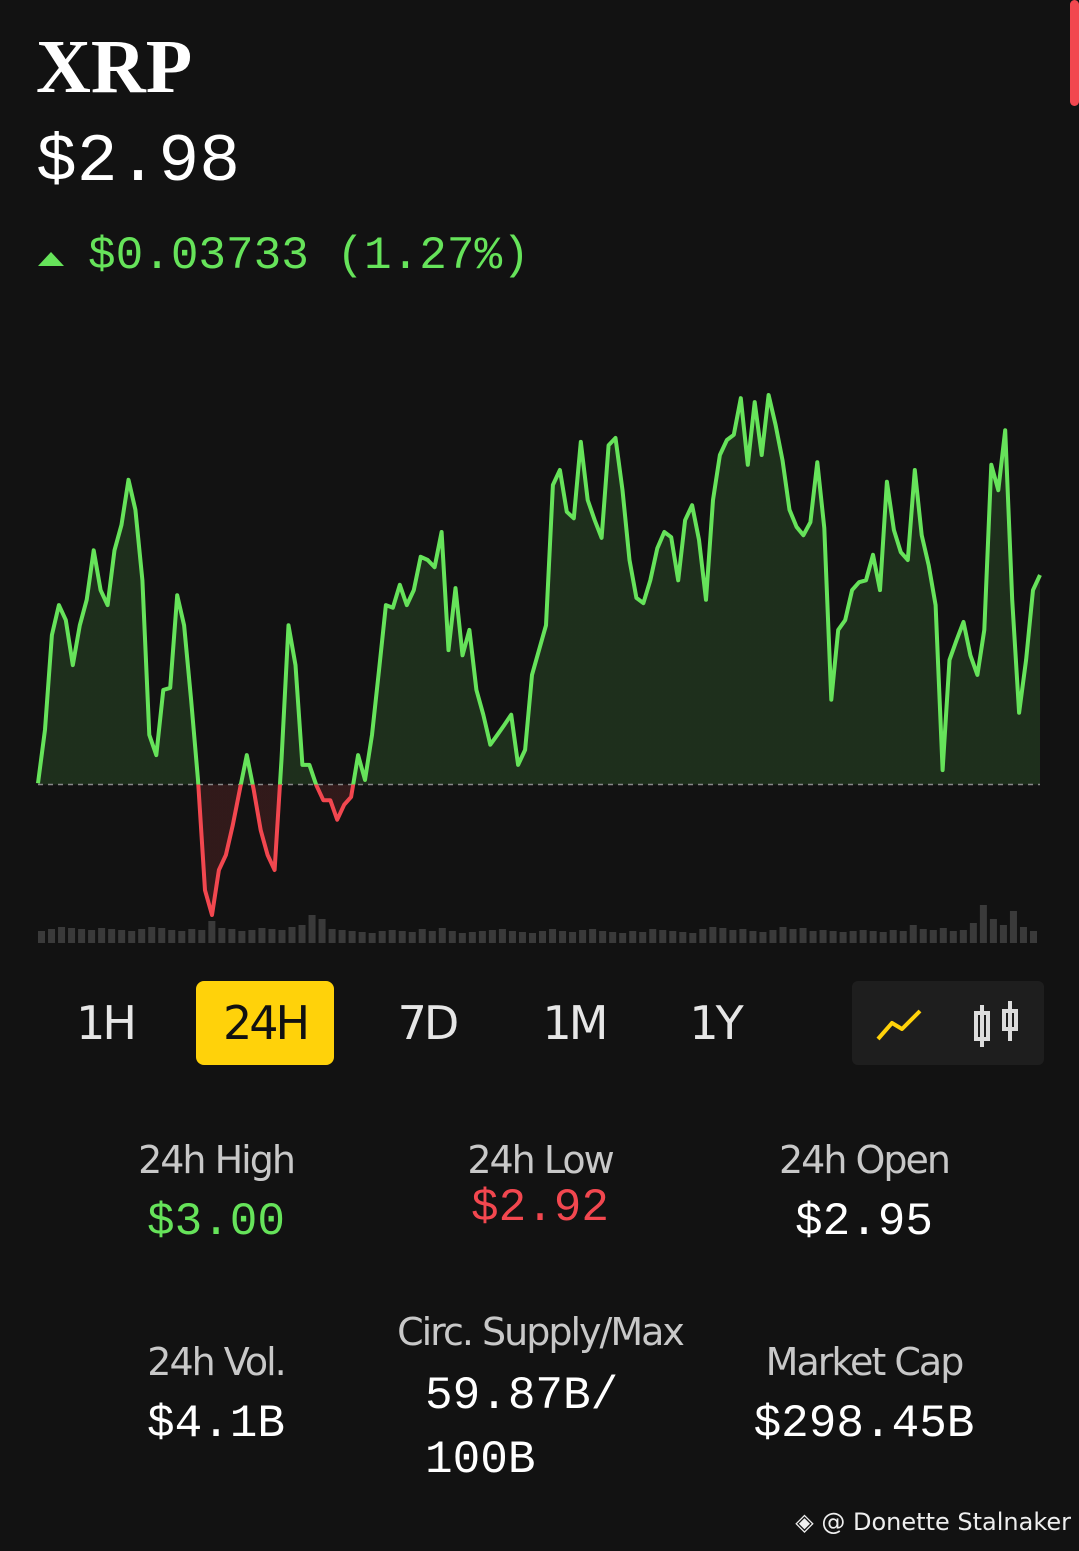 The image size is (1079, 1551). Describe the element at coordinates (216, 1395) in the screenshot. I see `stat: 24h Vol. $4.1B` at that location.